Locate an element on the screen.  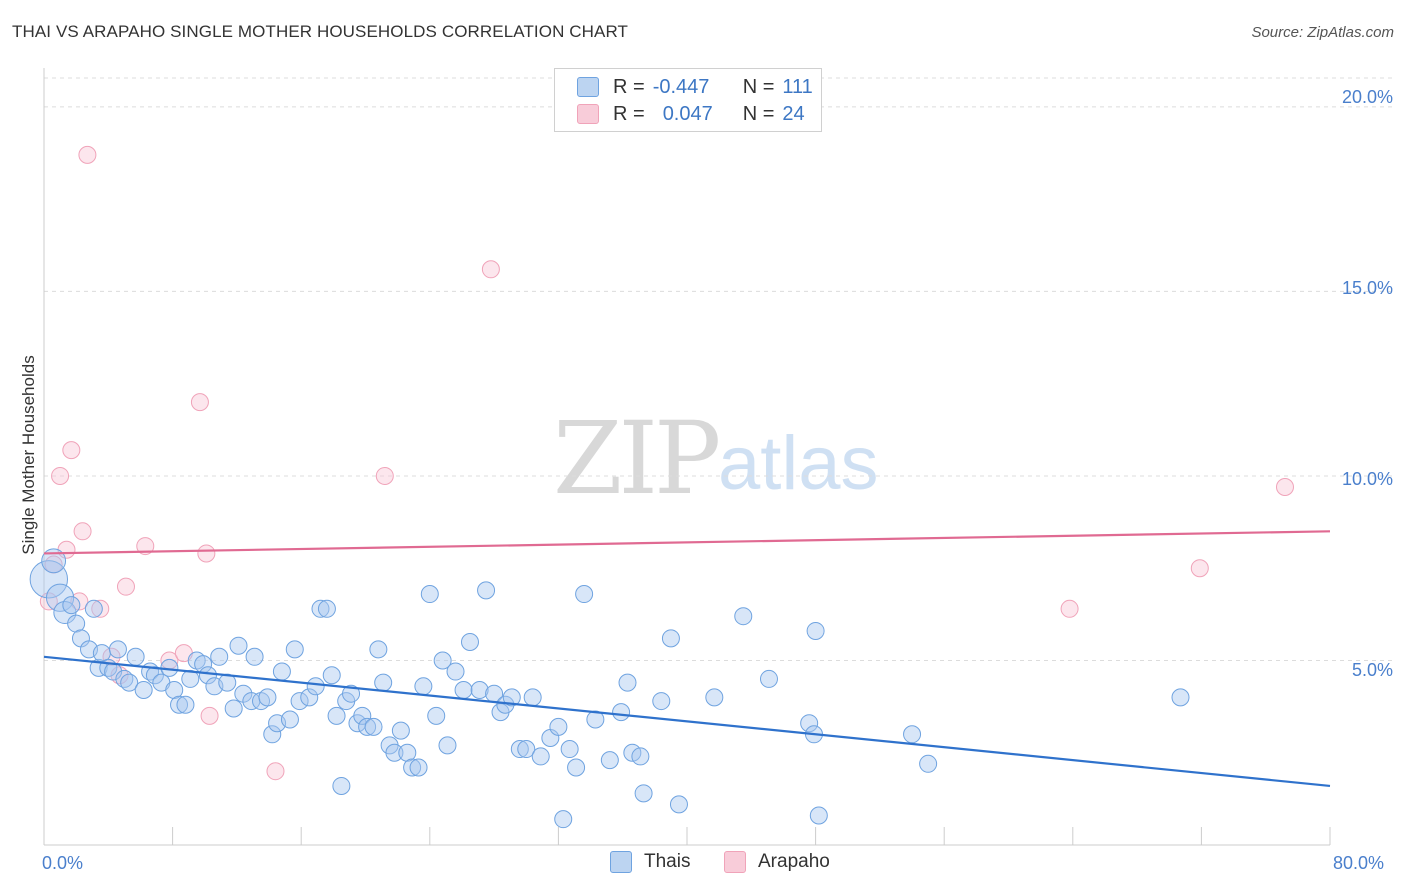
n-value-thais: 111 is located at coordinates (797, 86).